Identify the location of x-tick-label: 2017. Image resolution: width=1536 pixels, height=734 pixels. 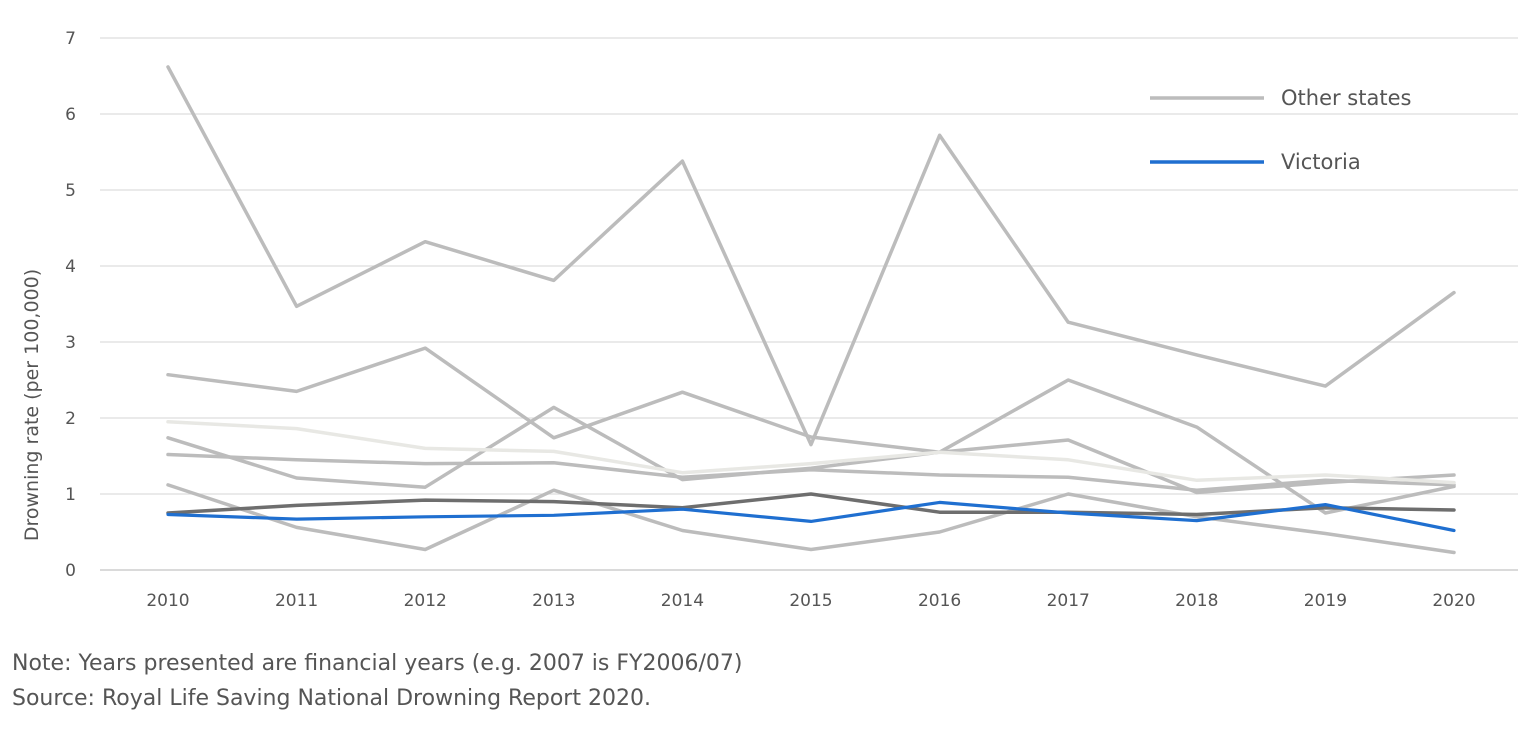
(1068, 601).